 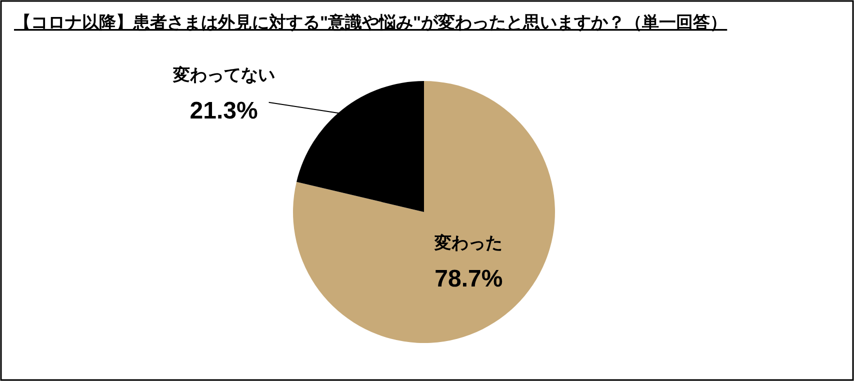 I want to click on slice-label: 変わった, so click(x=468, y=243).